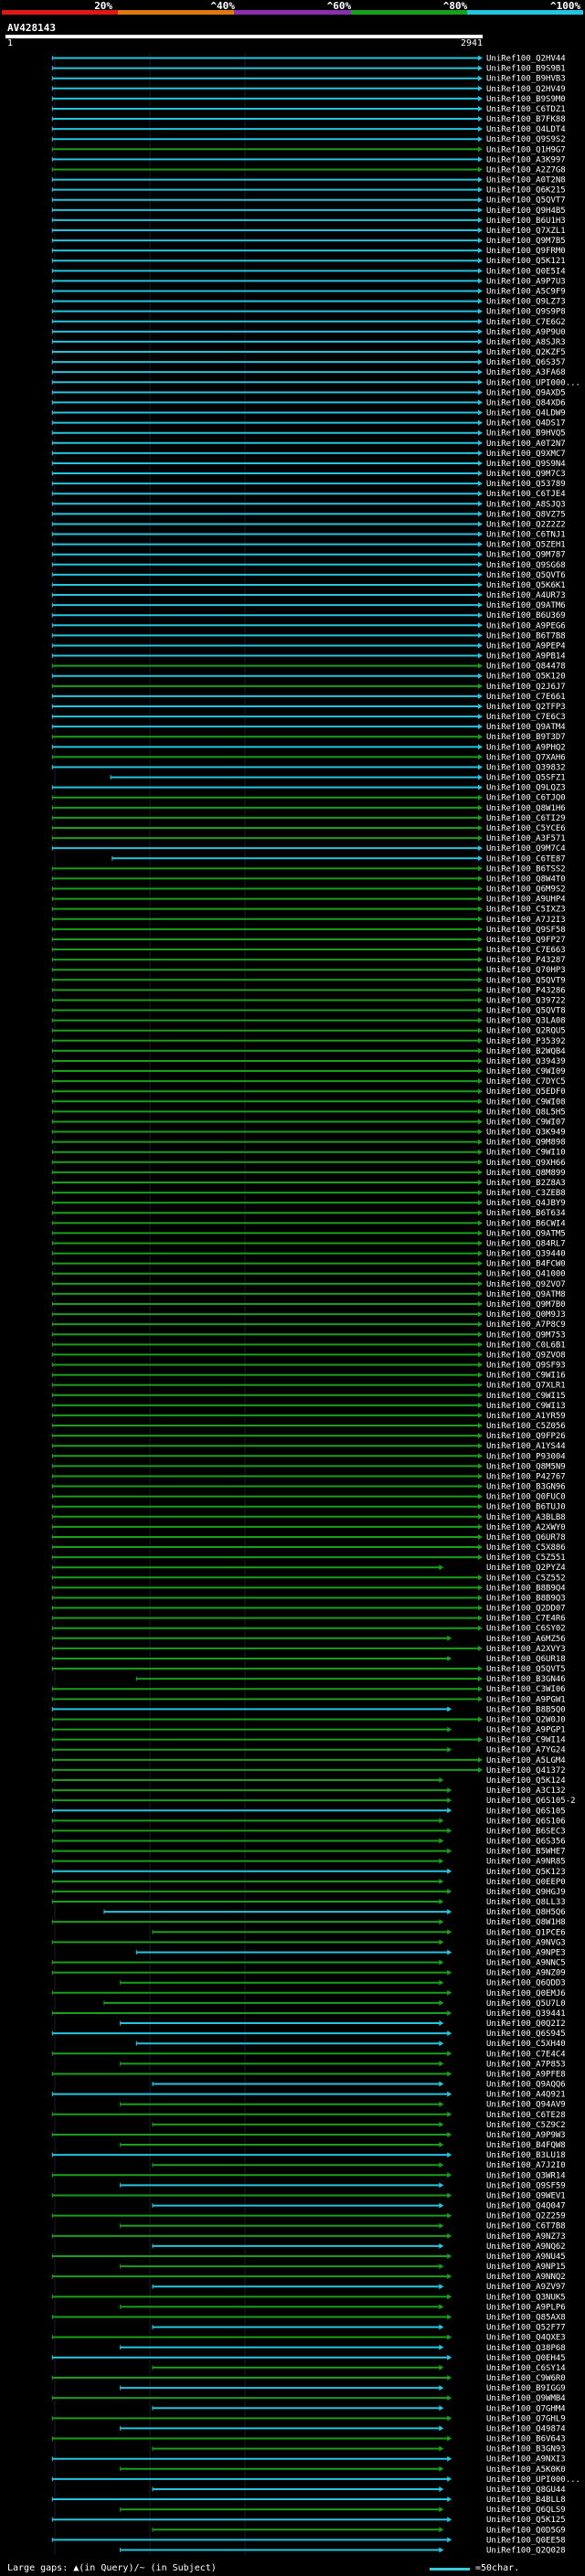  What do you see at coordinates (32, 28) in the screenshot?
I see `query-id: AV428143` at bounding box center [32, 28].